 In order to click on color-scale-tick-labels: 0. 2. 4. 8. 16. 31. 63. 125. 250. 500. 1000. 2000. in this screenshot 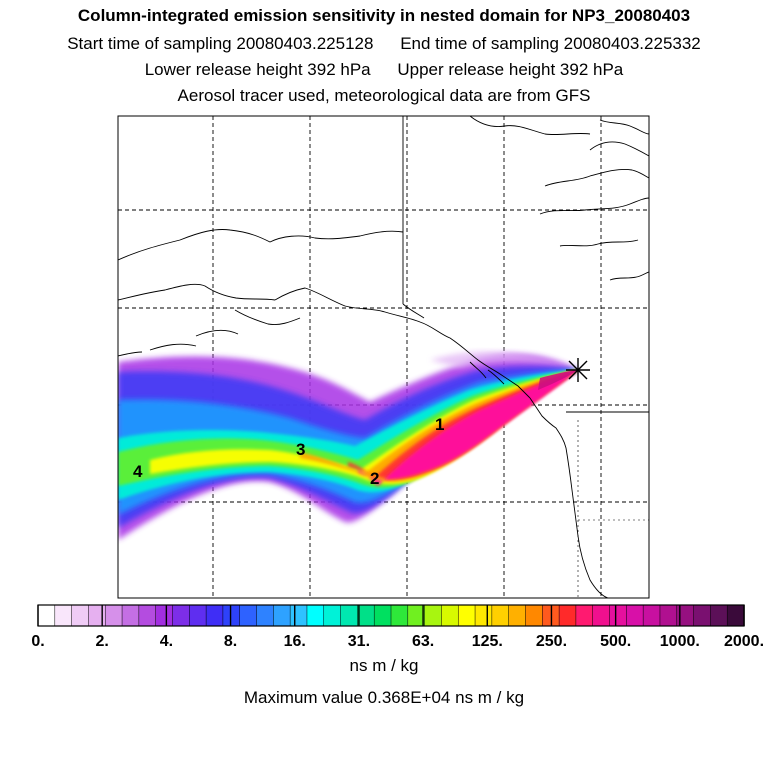, I will do `click(397, 641)`.